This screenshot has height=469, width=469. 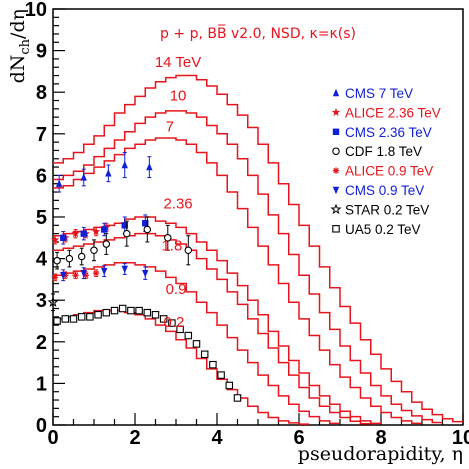 I want to click on curve-label: 10, so click(x=178, y=96).